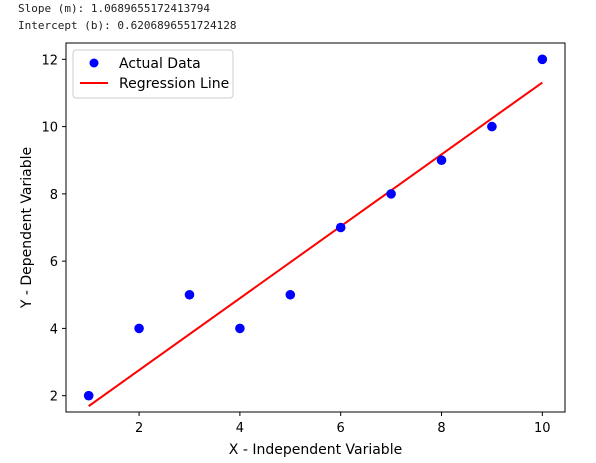 This screenshot has height=463, width=596. Describe the element at coordinates (54, 329) in the screenshot. I see `y-tick-label: 4` at that location.